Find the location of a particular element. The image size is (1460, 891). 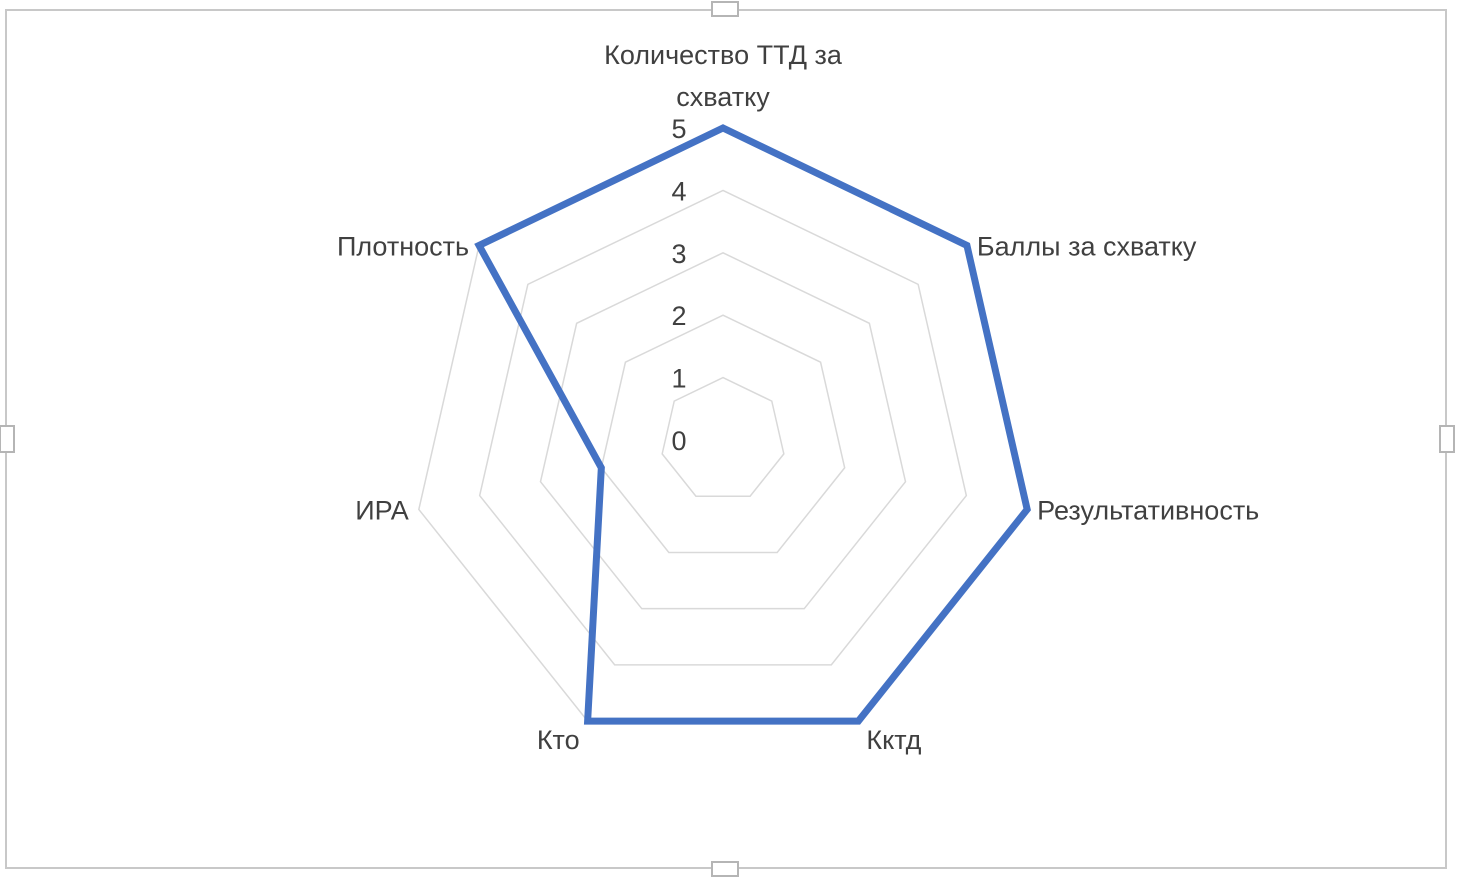

tick-label-0: 0 is located at coordinates (678, 441).